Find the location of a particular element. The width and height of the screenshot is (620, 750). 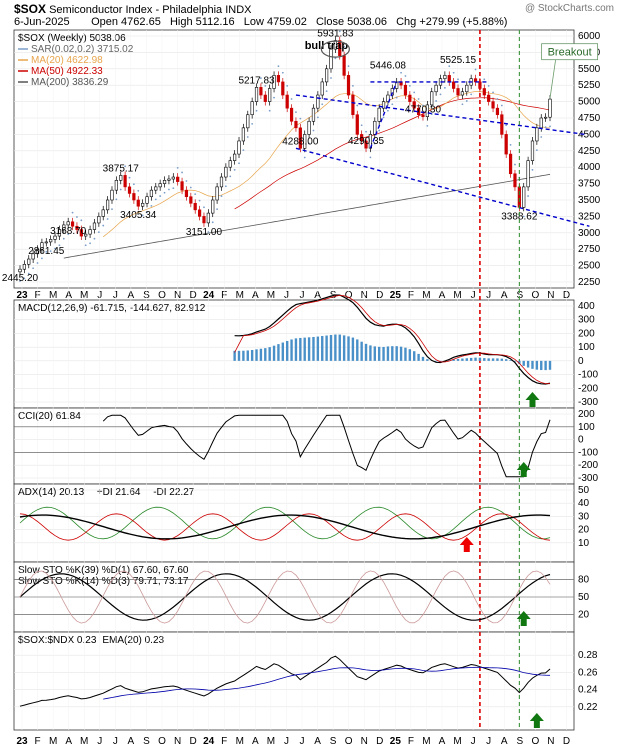

price-label: 4770.30 is located at coordinates (423, 110).